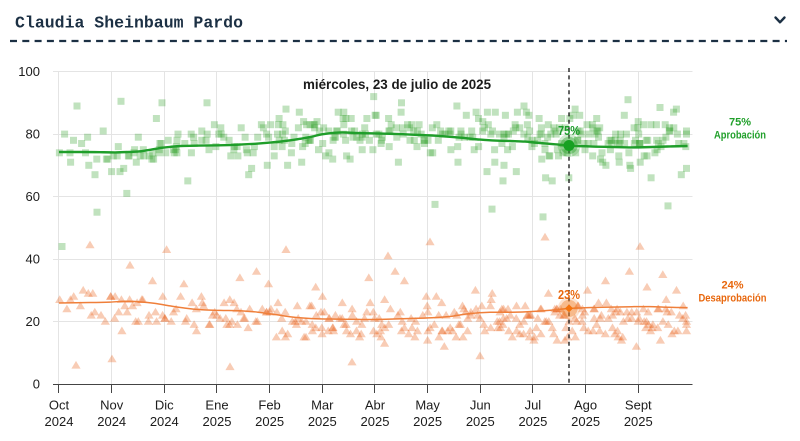  Describe the element at coordinates (427, 405) in the screenshot. I see `svg-text: May` at that location.